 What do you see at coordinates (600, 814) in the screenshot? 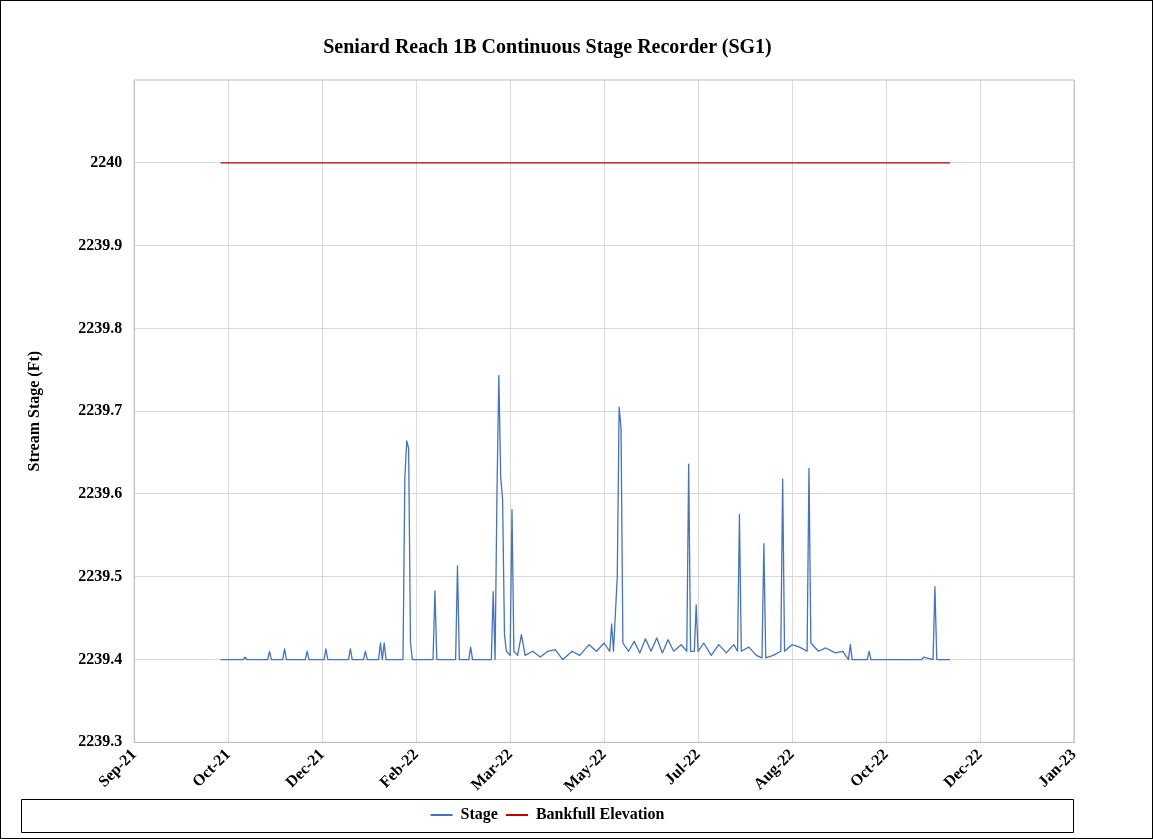
I see `legend-label: Bankfull Elevation` at bounding box center [600, 814].